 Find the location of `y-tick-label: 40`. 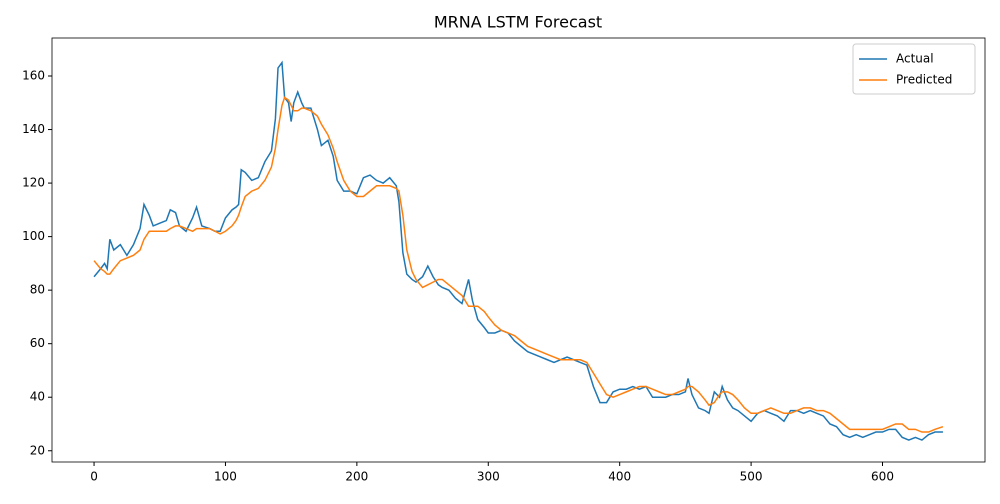

y-tick-label: 40 is located at coordinates (37, 397).